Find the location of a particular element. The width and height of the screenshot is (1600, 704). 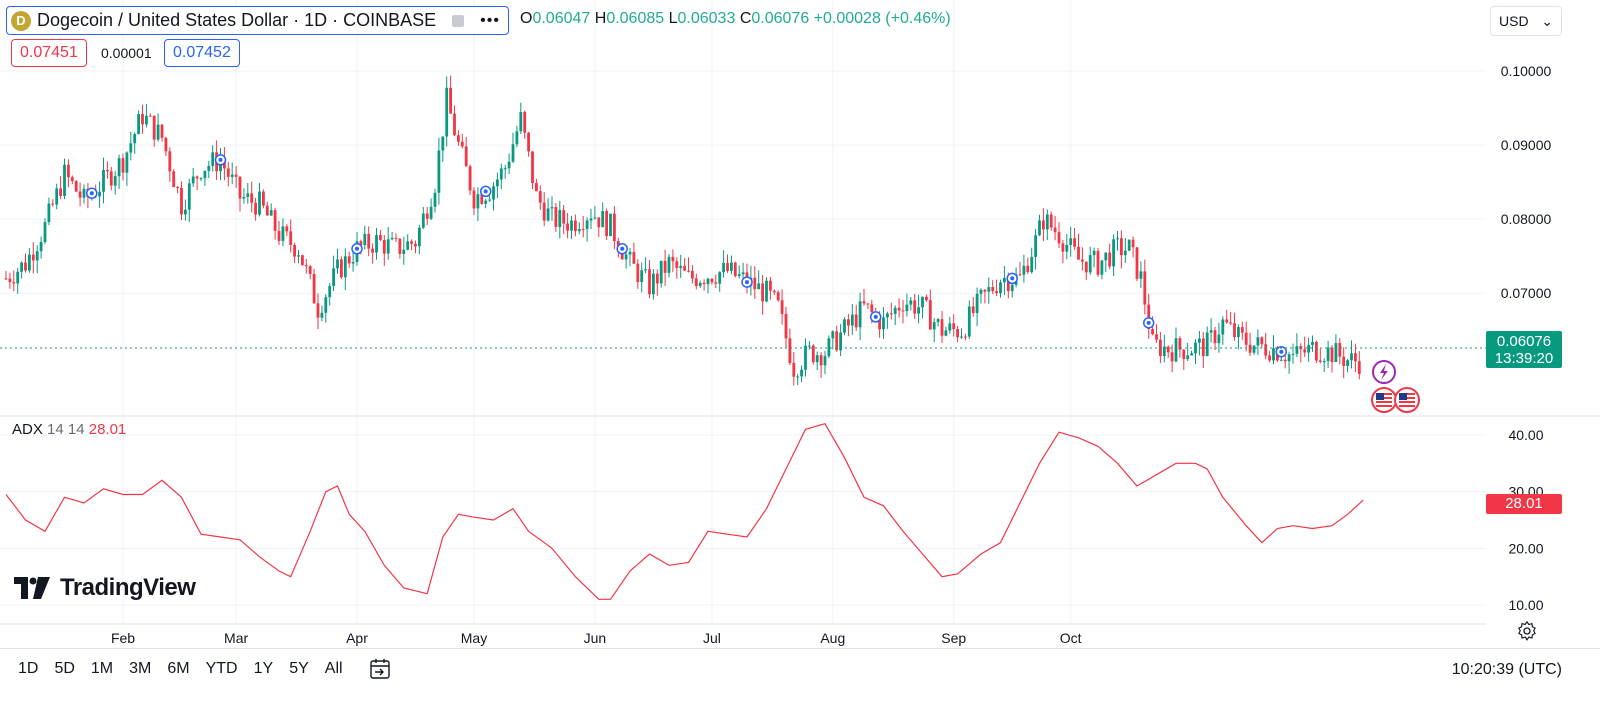

range-button-ytd: YTD is located at coordinates (221, 668).